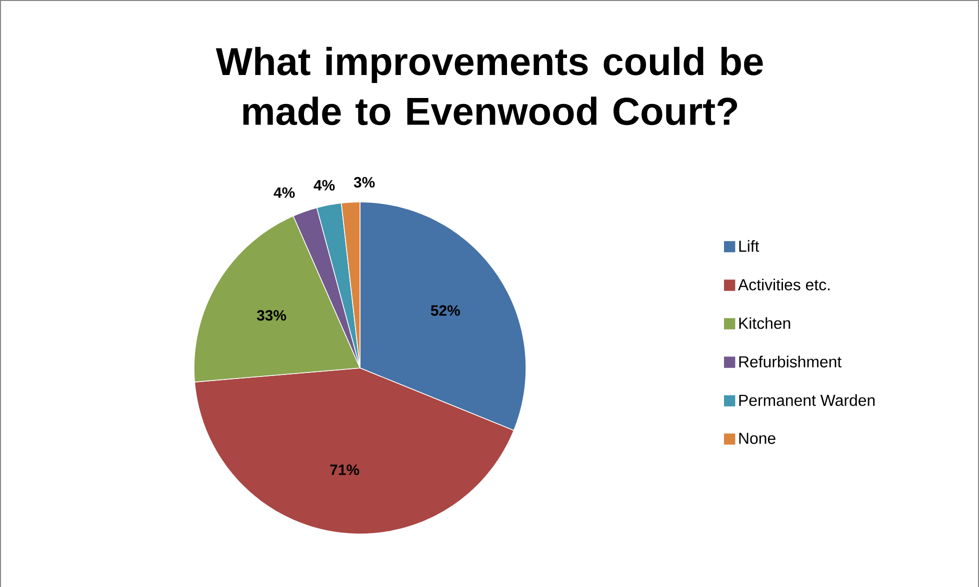 This screenshot has width=979, height=587. I want to click on legend-label: None, so click(757, 438).